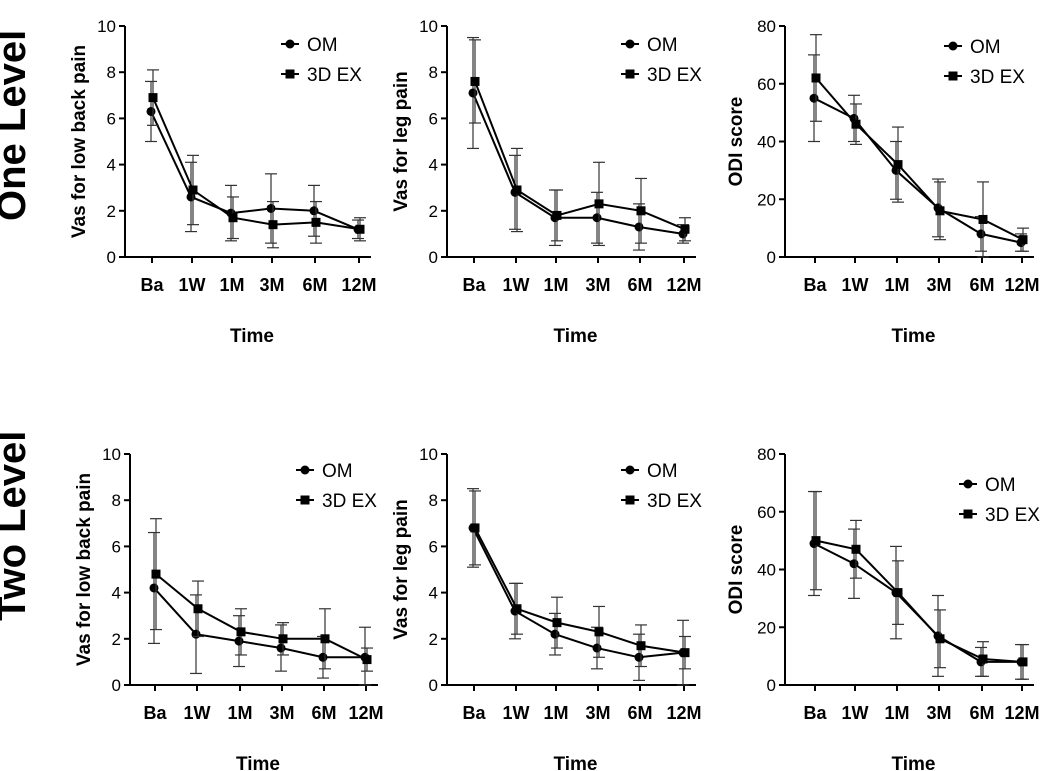  I want to click on y-tick-label: 4, so click(433, 593).